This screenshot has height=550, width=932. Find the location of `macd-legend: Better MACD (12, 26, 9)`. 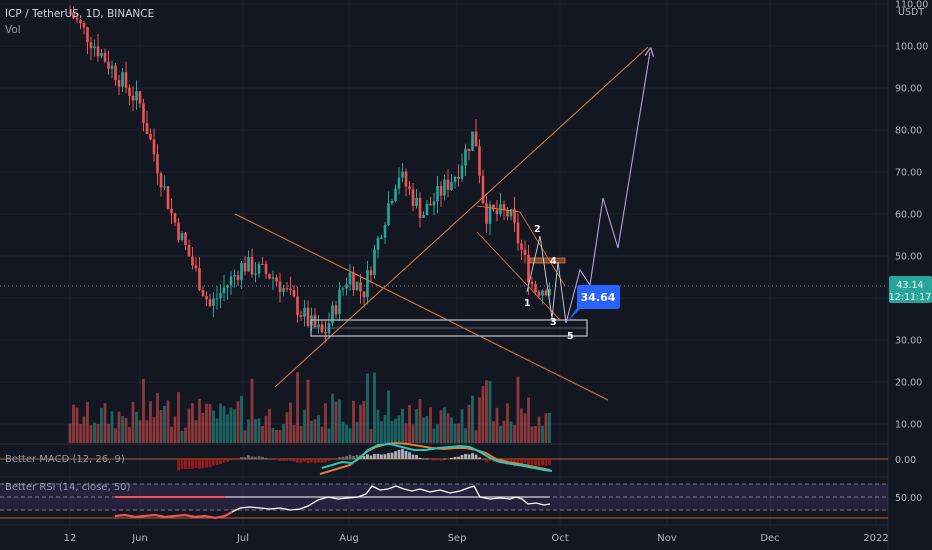

macd-legend: Better MACD (12, 26, 9) is located at coordinates (65, 459).